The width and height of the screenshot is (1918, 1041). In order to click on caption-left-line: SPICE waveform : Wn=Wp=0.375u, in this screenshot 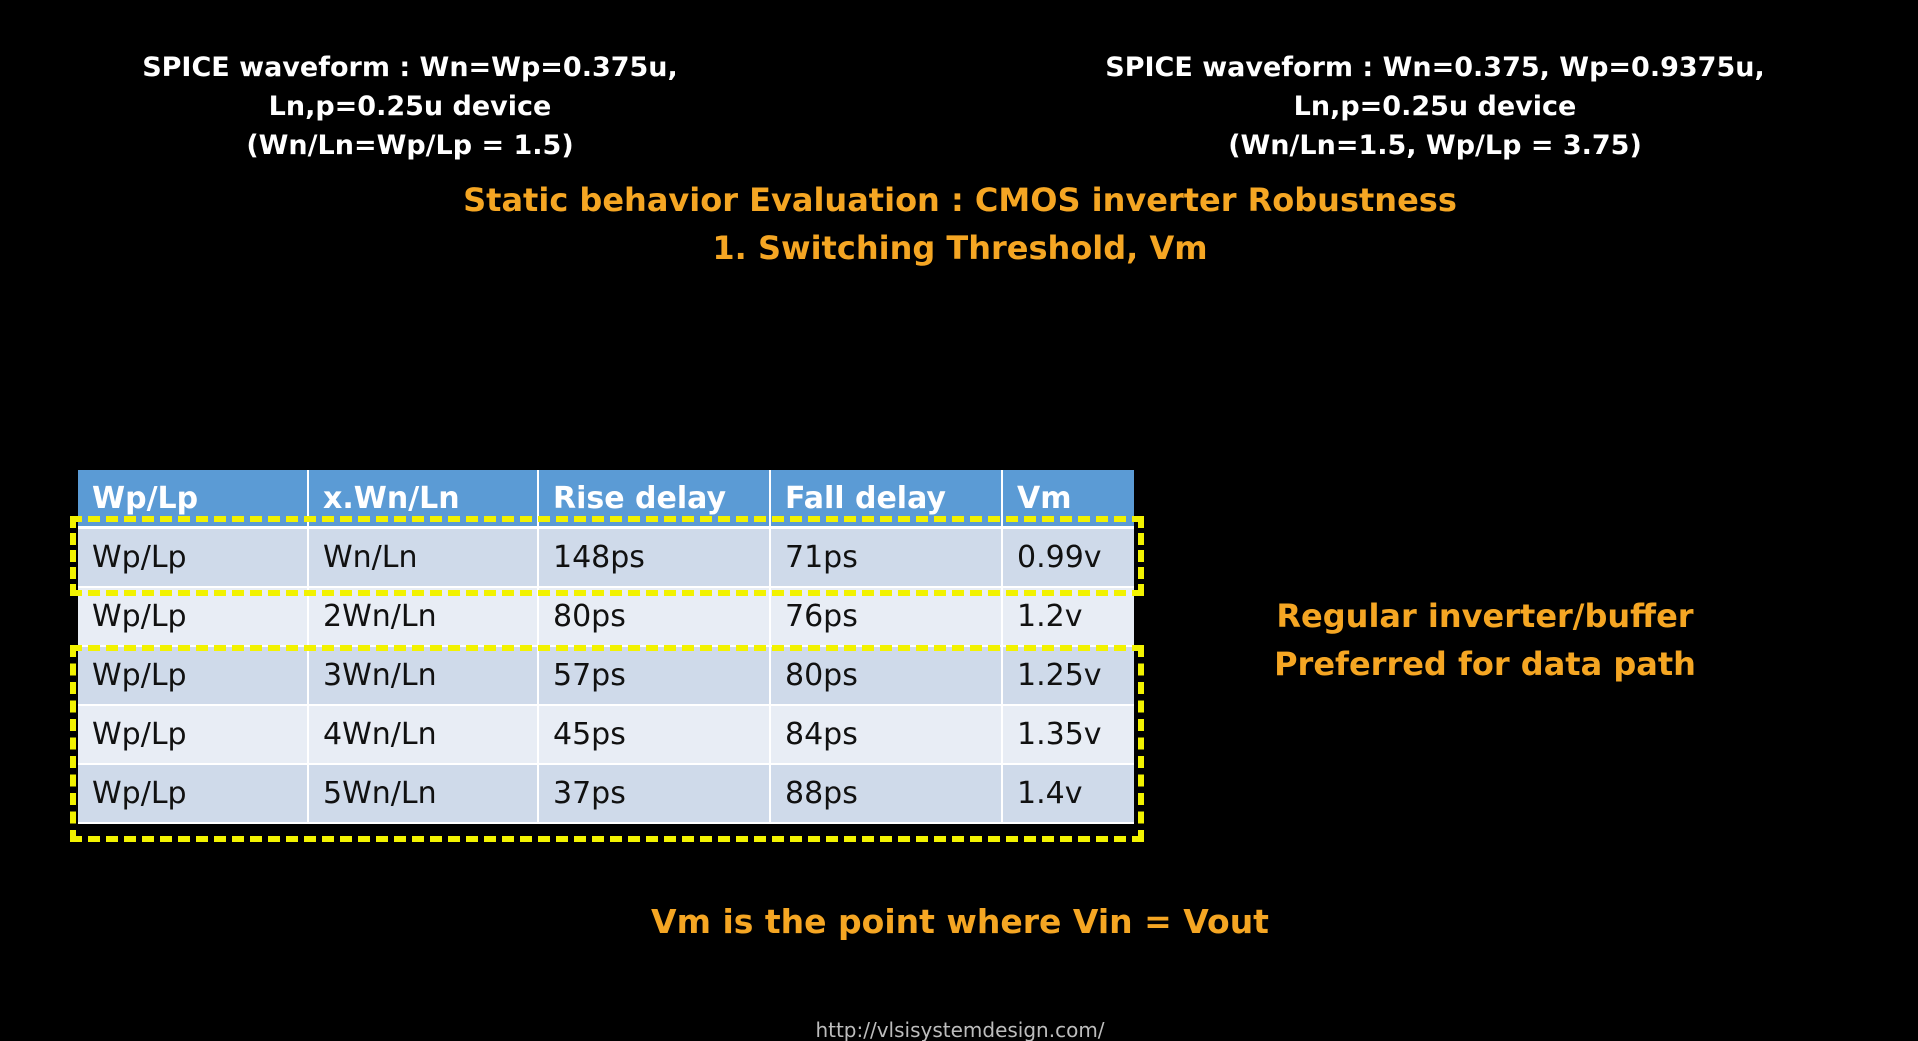, I will do `click(410, 67)`.